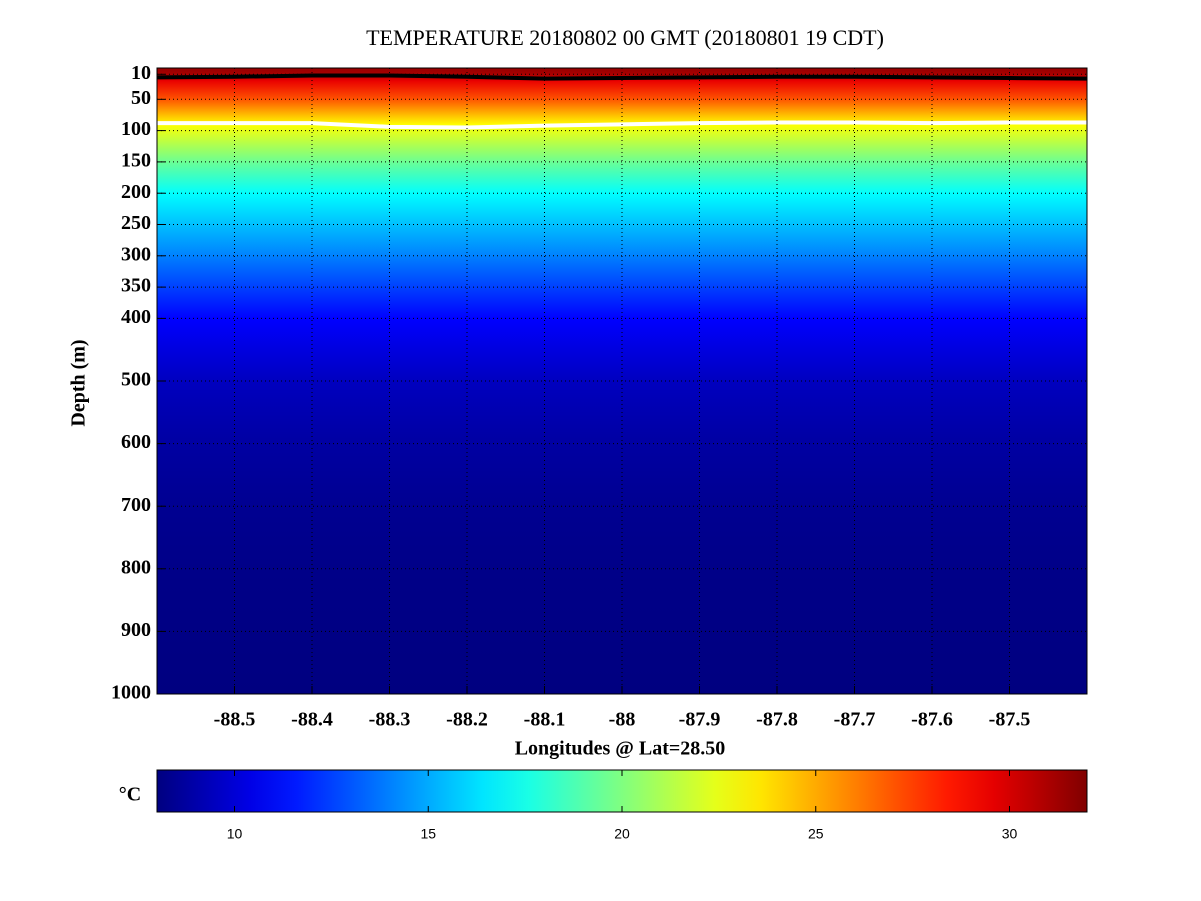 The width and height of the screenshot is (1201, 901). What do you see at coordinates (136, 223) in the screenshot?
I see `y-tick-label: 250` at bounding box center [136, 223].